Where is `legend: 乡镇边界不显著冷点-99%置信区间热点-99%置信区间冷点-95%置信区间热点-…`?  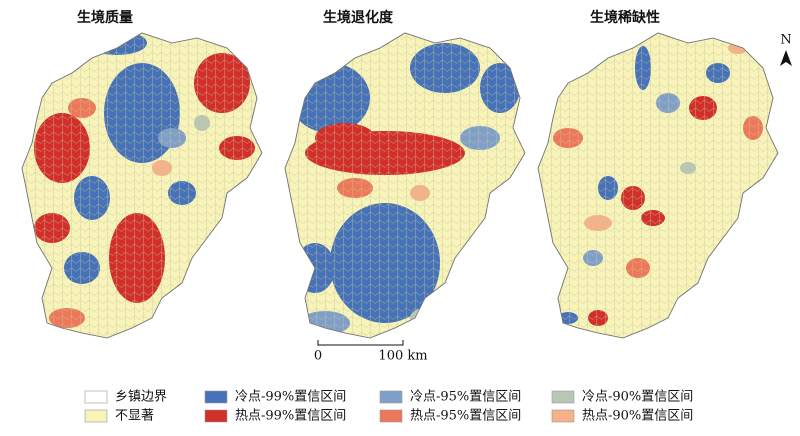 legend: 乡镇边界不显著冷点-99%置信区间热点-99%置信区间冷点-95%置信区间热点-… is located at coordinates (388, 407).